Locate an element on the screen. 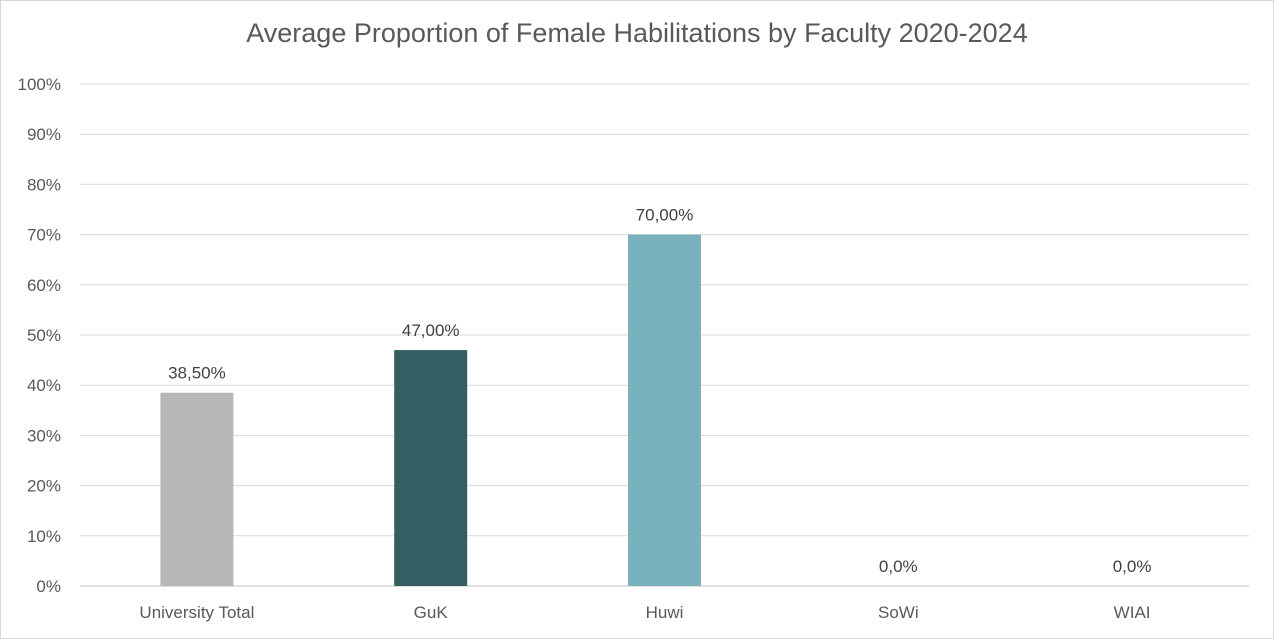 This screenshot has width=1274, height=639. x-category-label: Huwi is located at coordinates (665, 612).